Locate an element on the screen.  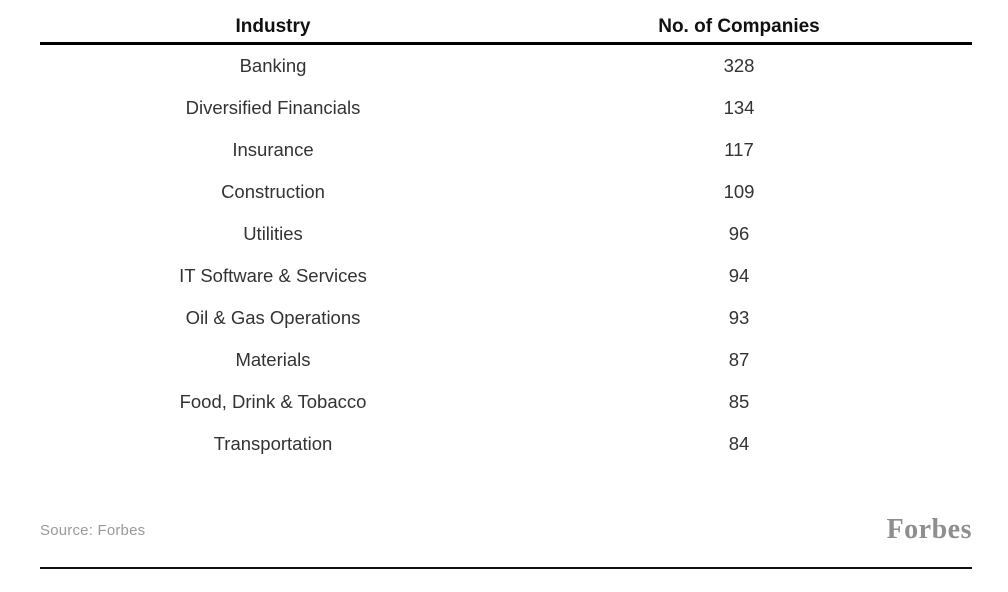
company-count-cell: 94 is located at coordinates (739, 275).